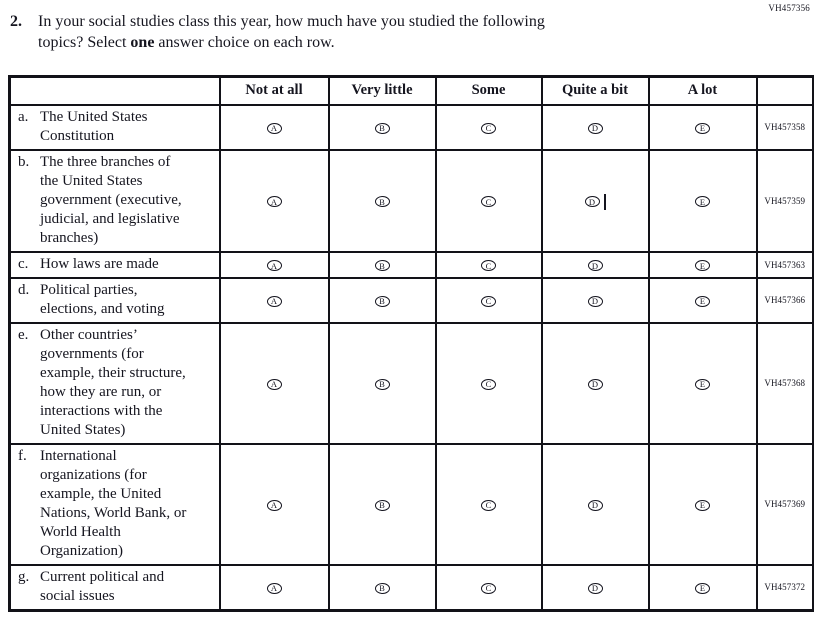 Image resolution: width=814 pixels, height=633 pixels. Describe the element at coordinates (24, 161) in the screenshot. I see `row-letter: b.` at that location.